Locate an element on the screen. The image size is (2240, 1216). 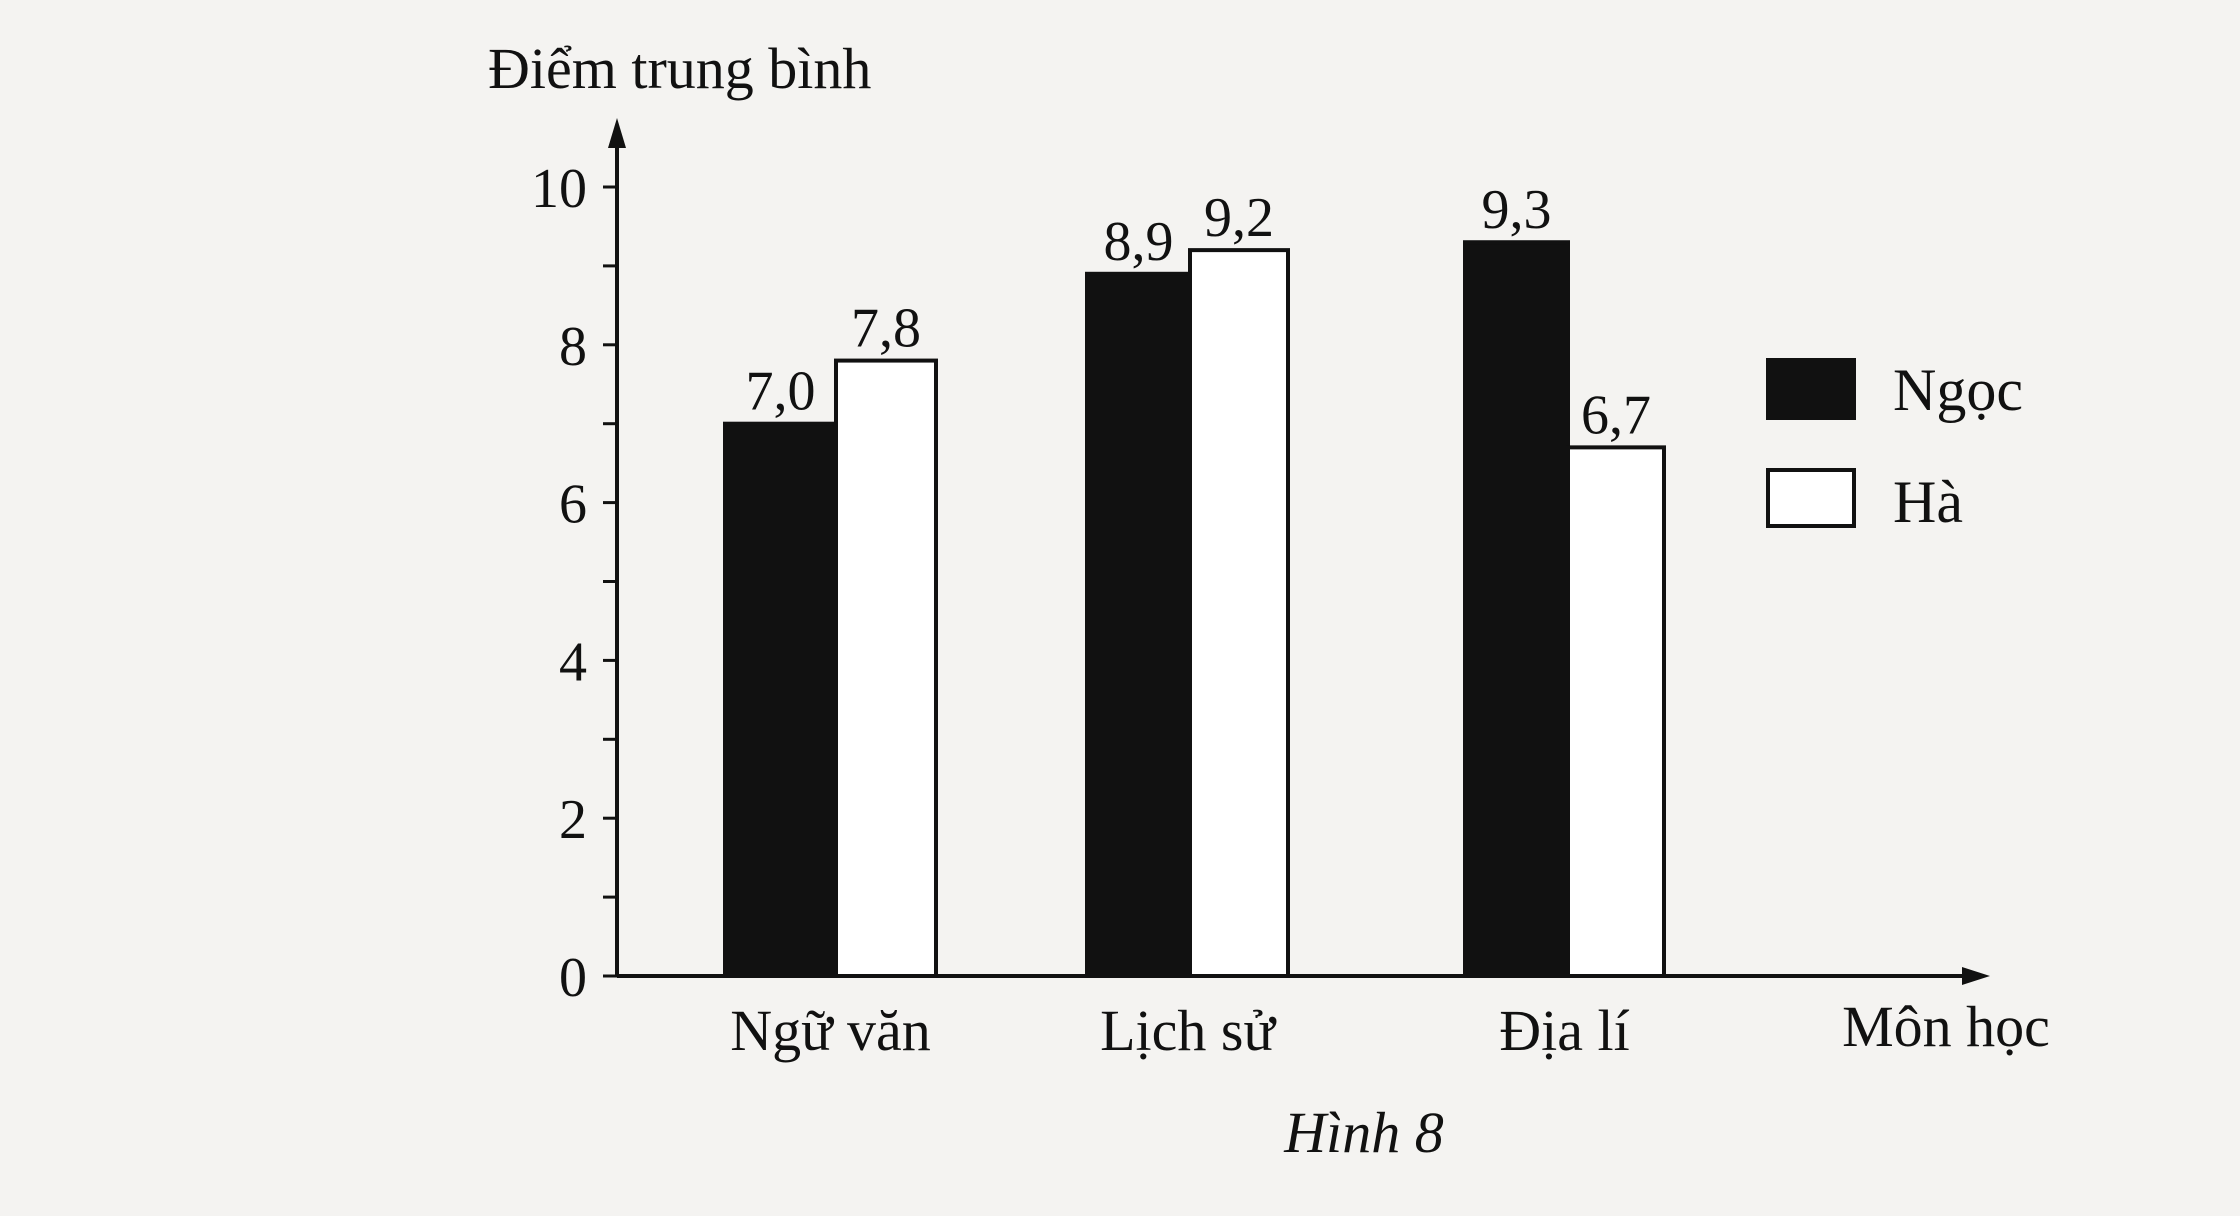
x-axis-arrow is located at coordinates (1976, 976).